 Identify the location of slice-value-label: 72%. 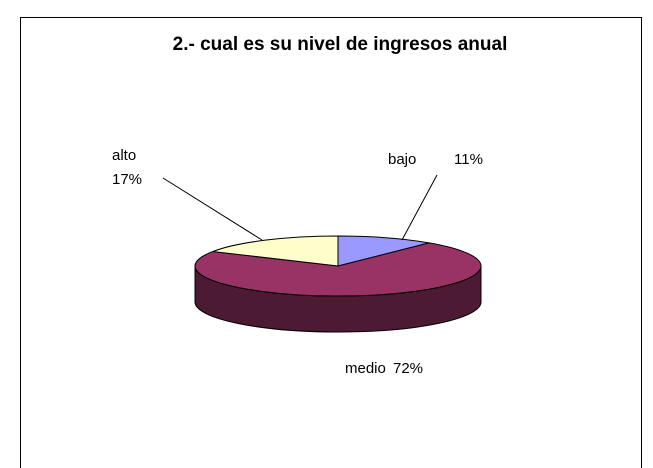
(408, 368).